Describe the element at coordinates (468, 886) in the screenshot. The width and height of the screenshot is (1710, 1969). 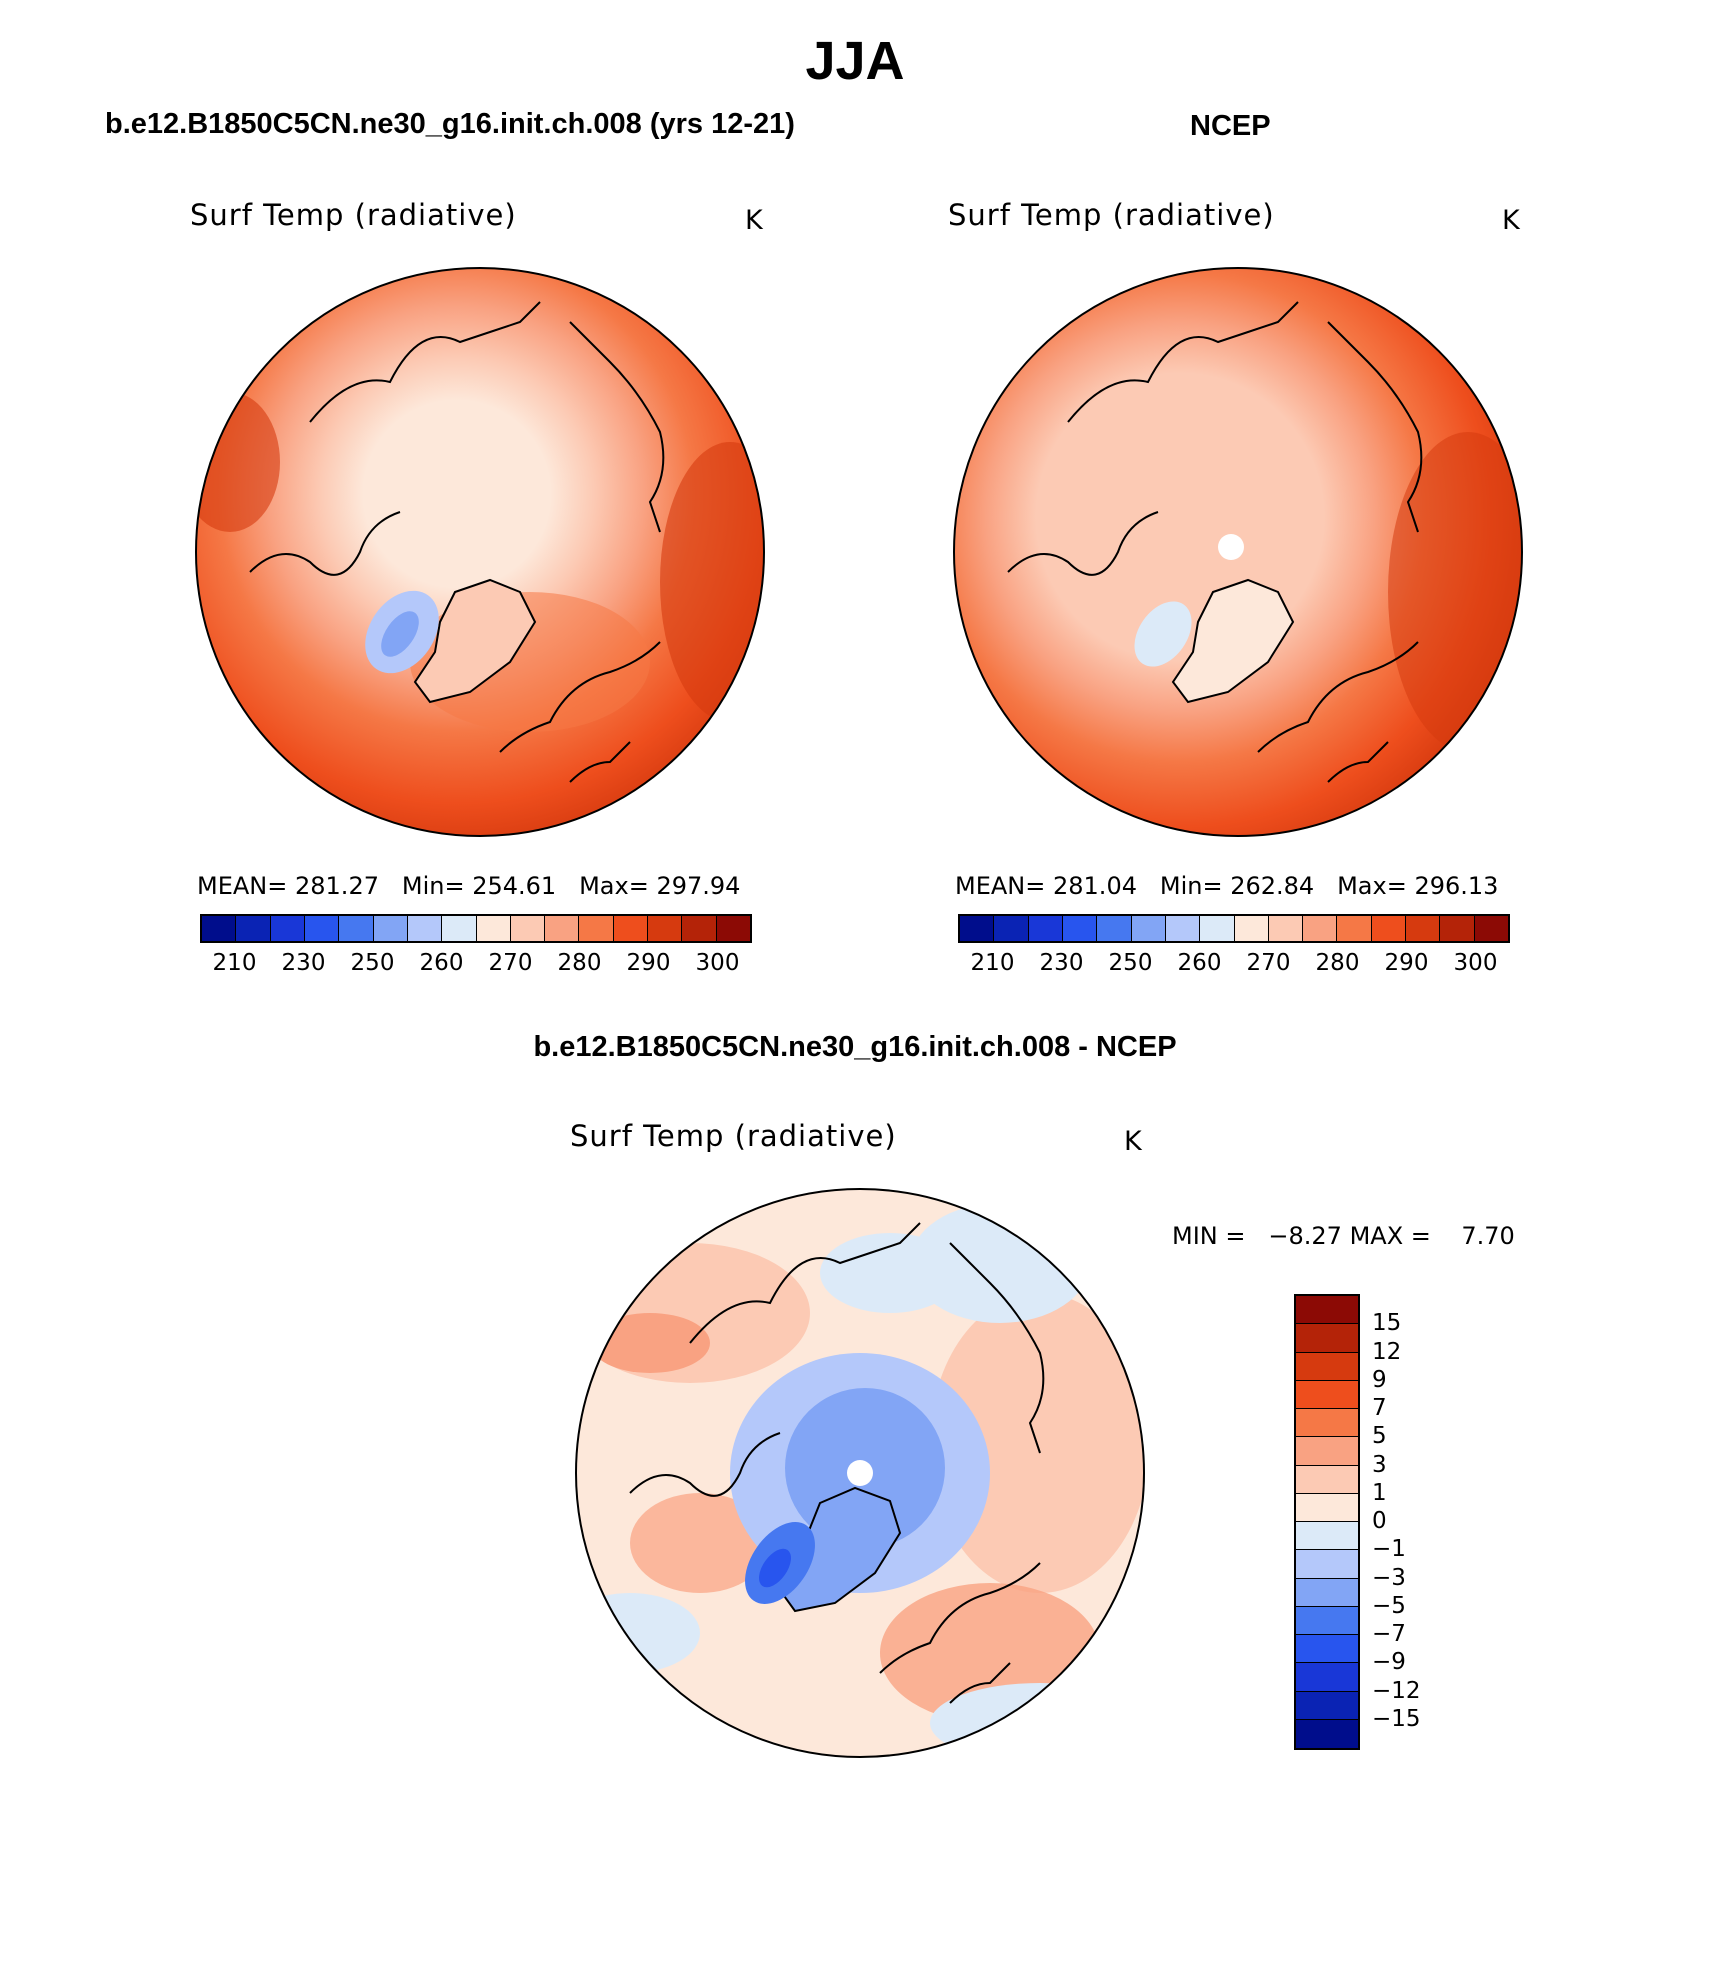
I see `model-stats: MEAN= 281.27 Min= 254.61 Max= 297.94` at that location.